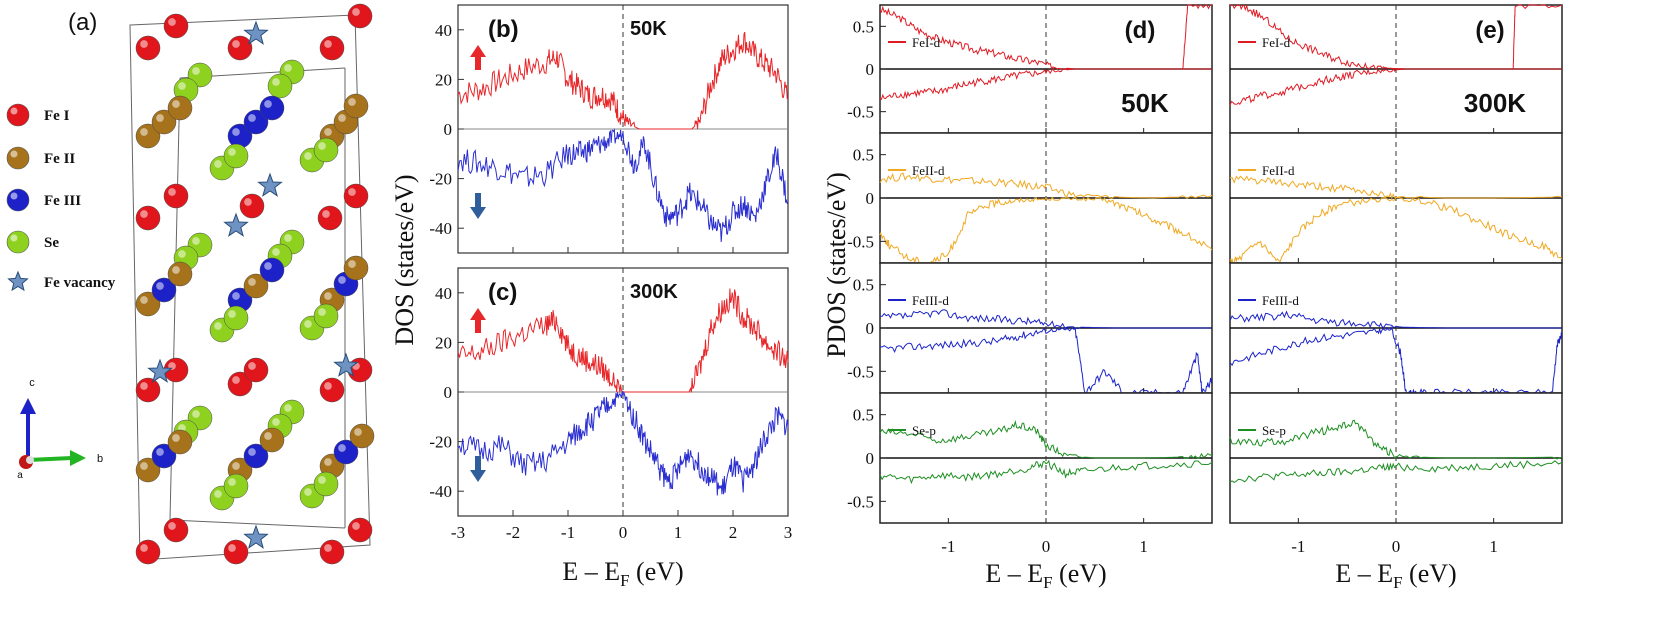 The width and height of the screenshot is (1661, 627). I want to click on crystal-legend: Fe I Fe II Fe III Se Fe vacancy, so click(61, 197).